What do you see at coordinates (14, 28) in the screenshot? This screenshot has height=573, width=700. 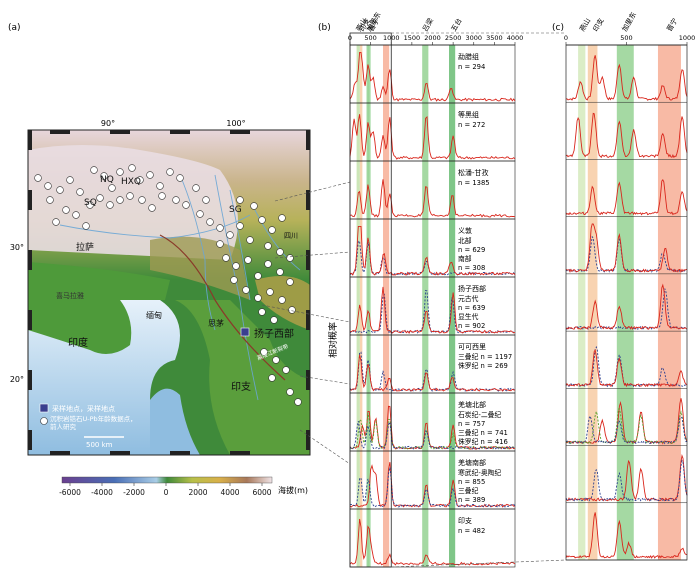 I see `panel-a-label: (a)` at bounding box center [14, 28].